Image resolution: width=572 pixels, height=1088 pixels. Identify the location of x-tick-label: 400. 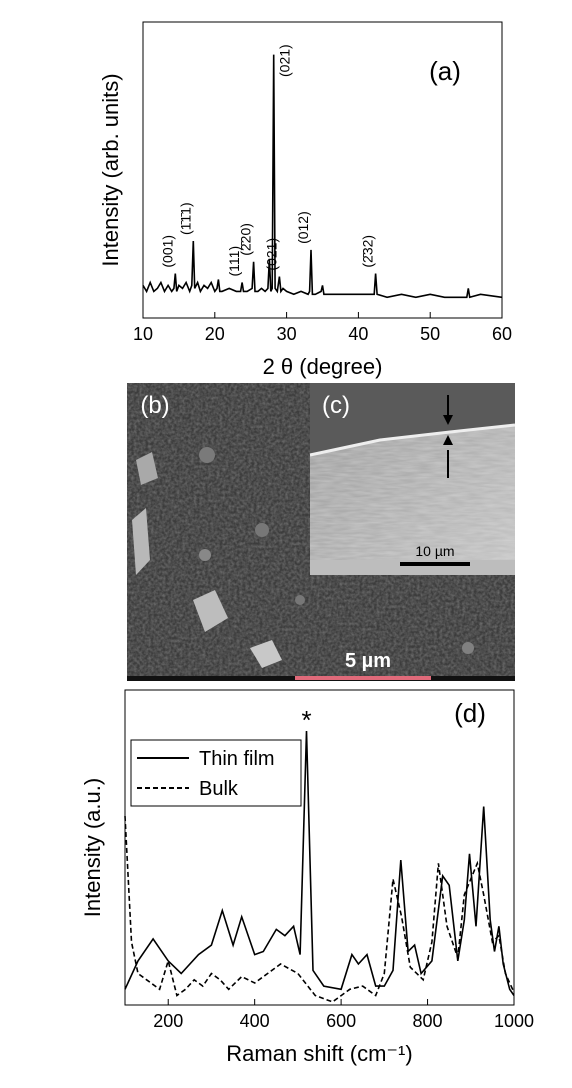
(255, 1021).